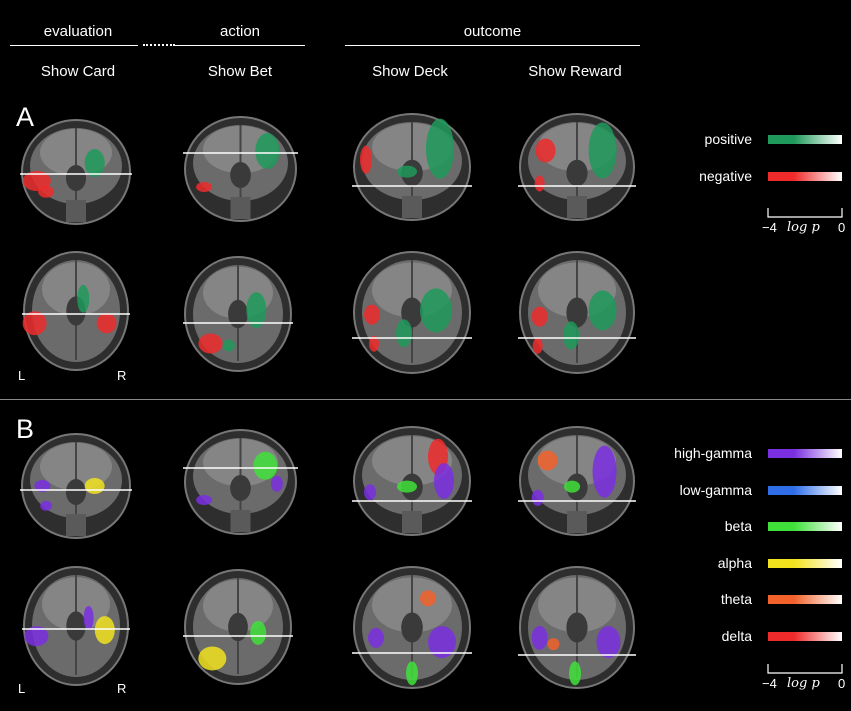 This screenshot has width=851, height=711. I want to click on panel-letter-b: B, so click(25, 429).